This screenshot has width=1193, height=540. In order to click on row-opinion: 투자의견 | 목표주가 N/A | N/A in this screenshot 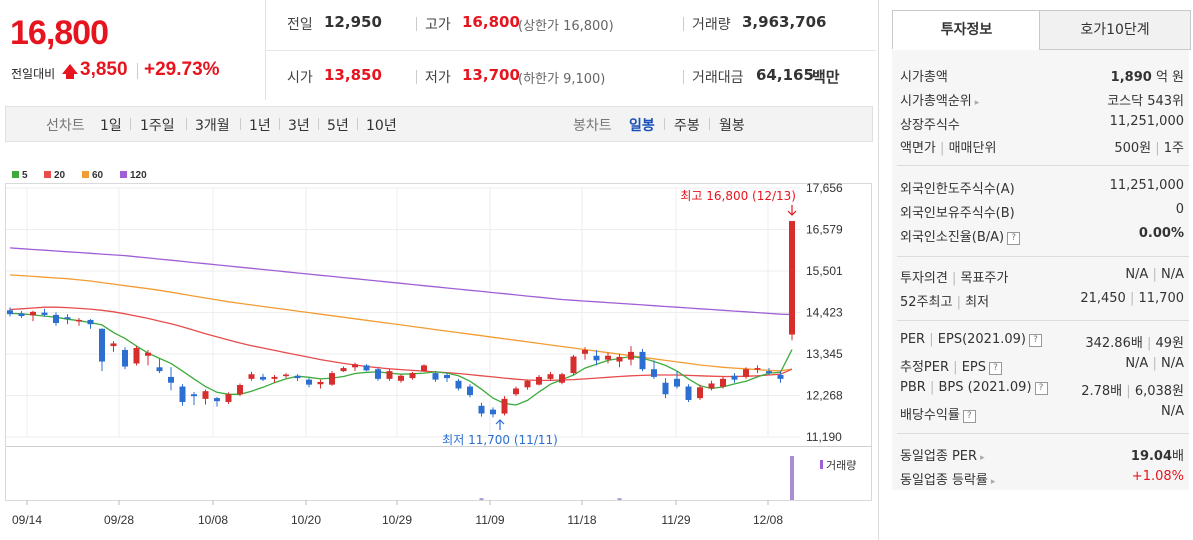, I will do `click(1042, 276)`.